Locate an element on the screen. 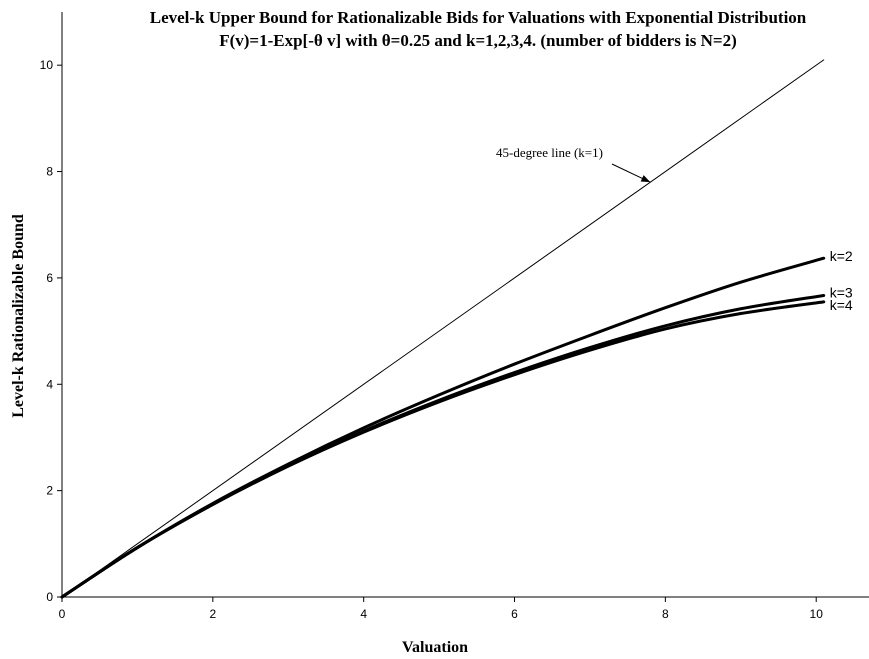  y-tick-label: 0 is located at coordinates (49, 597).